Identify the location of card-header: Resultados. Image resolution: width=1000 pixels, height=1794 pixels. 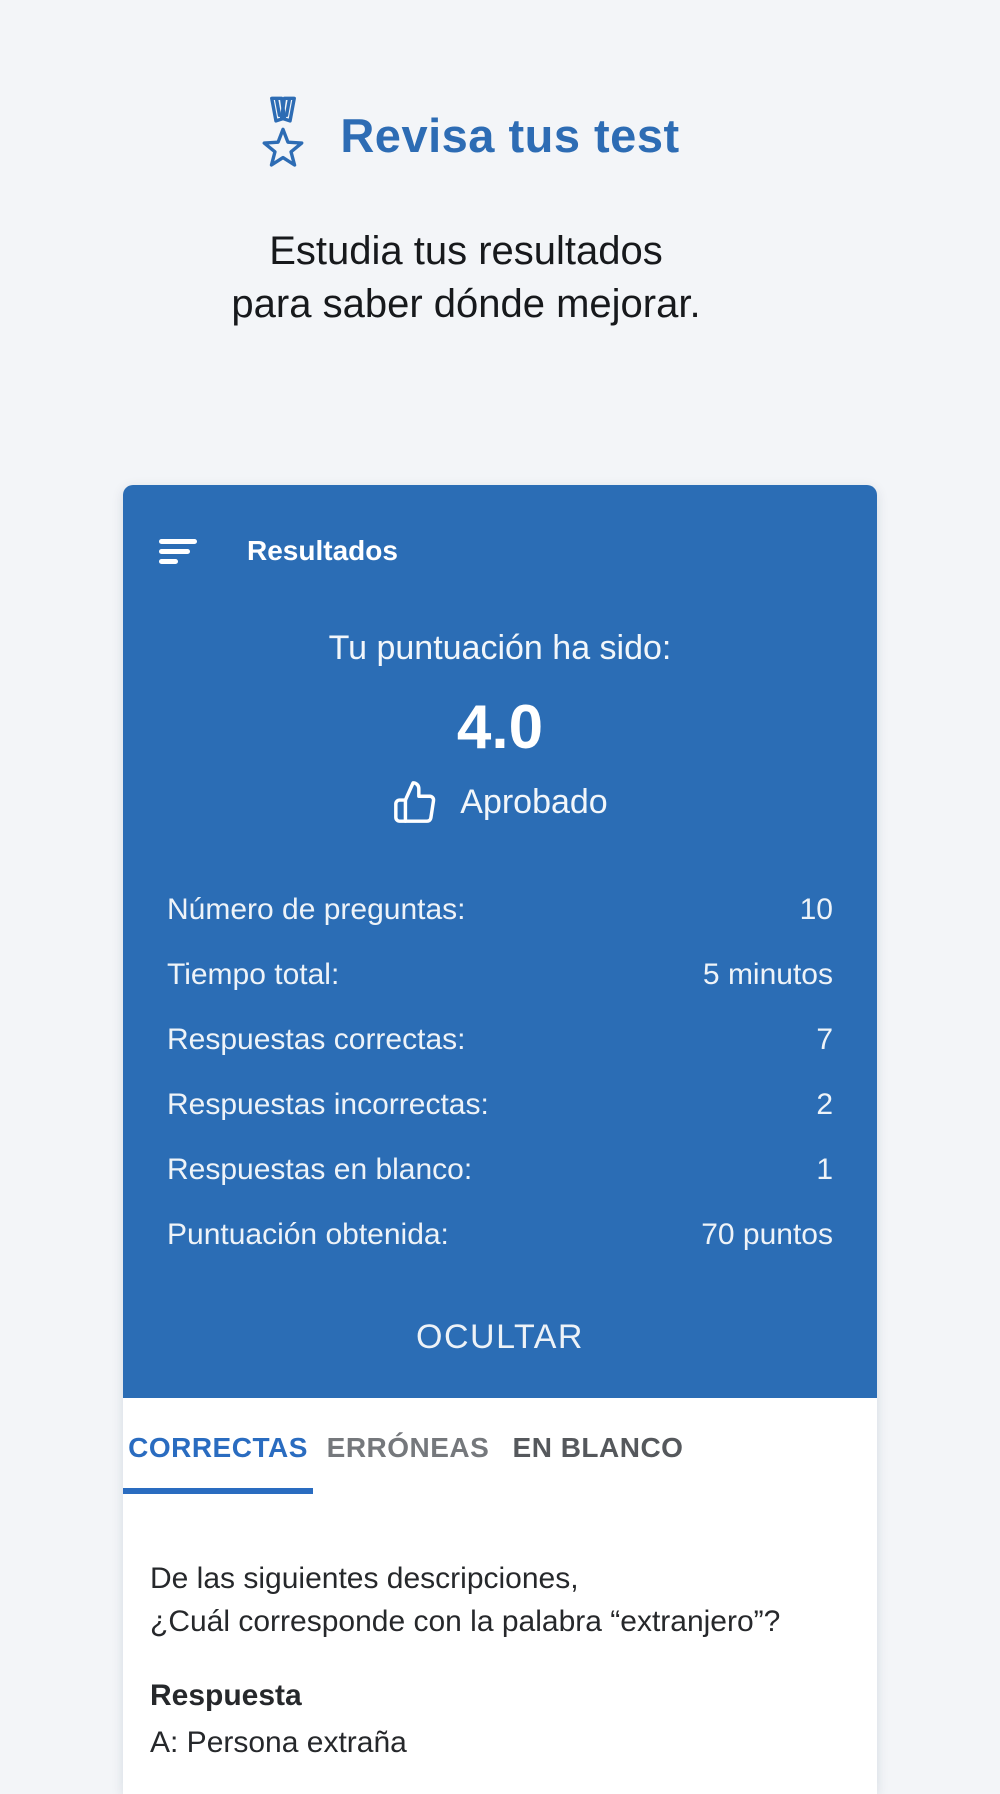
(500, 526).